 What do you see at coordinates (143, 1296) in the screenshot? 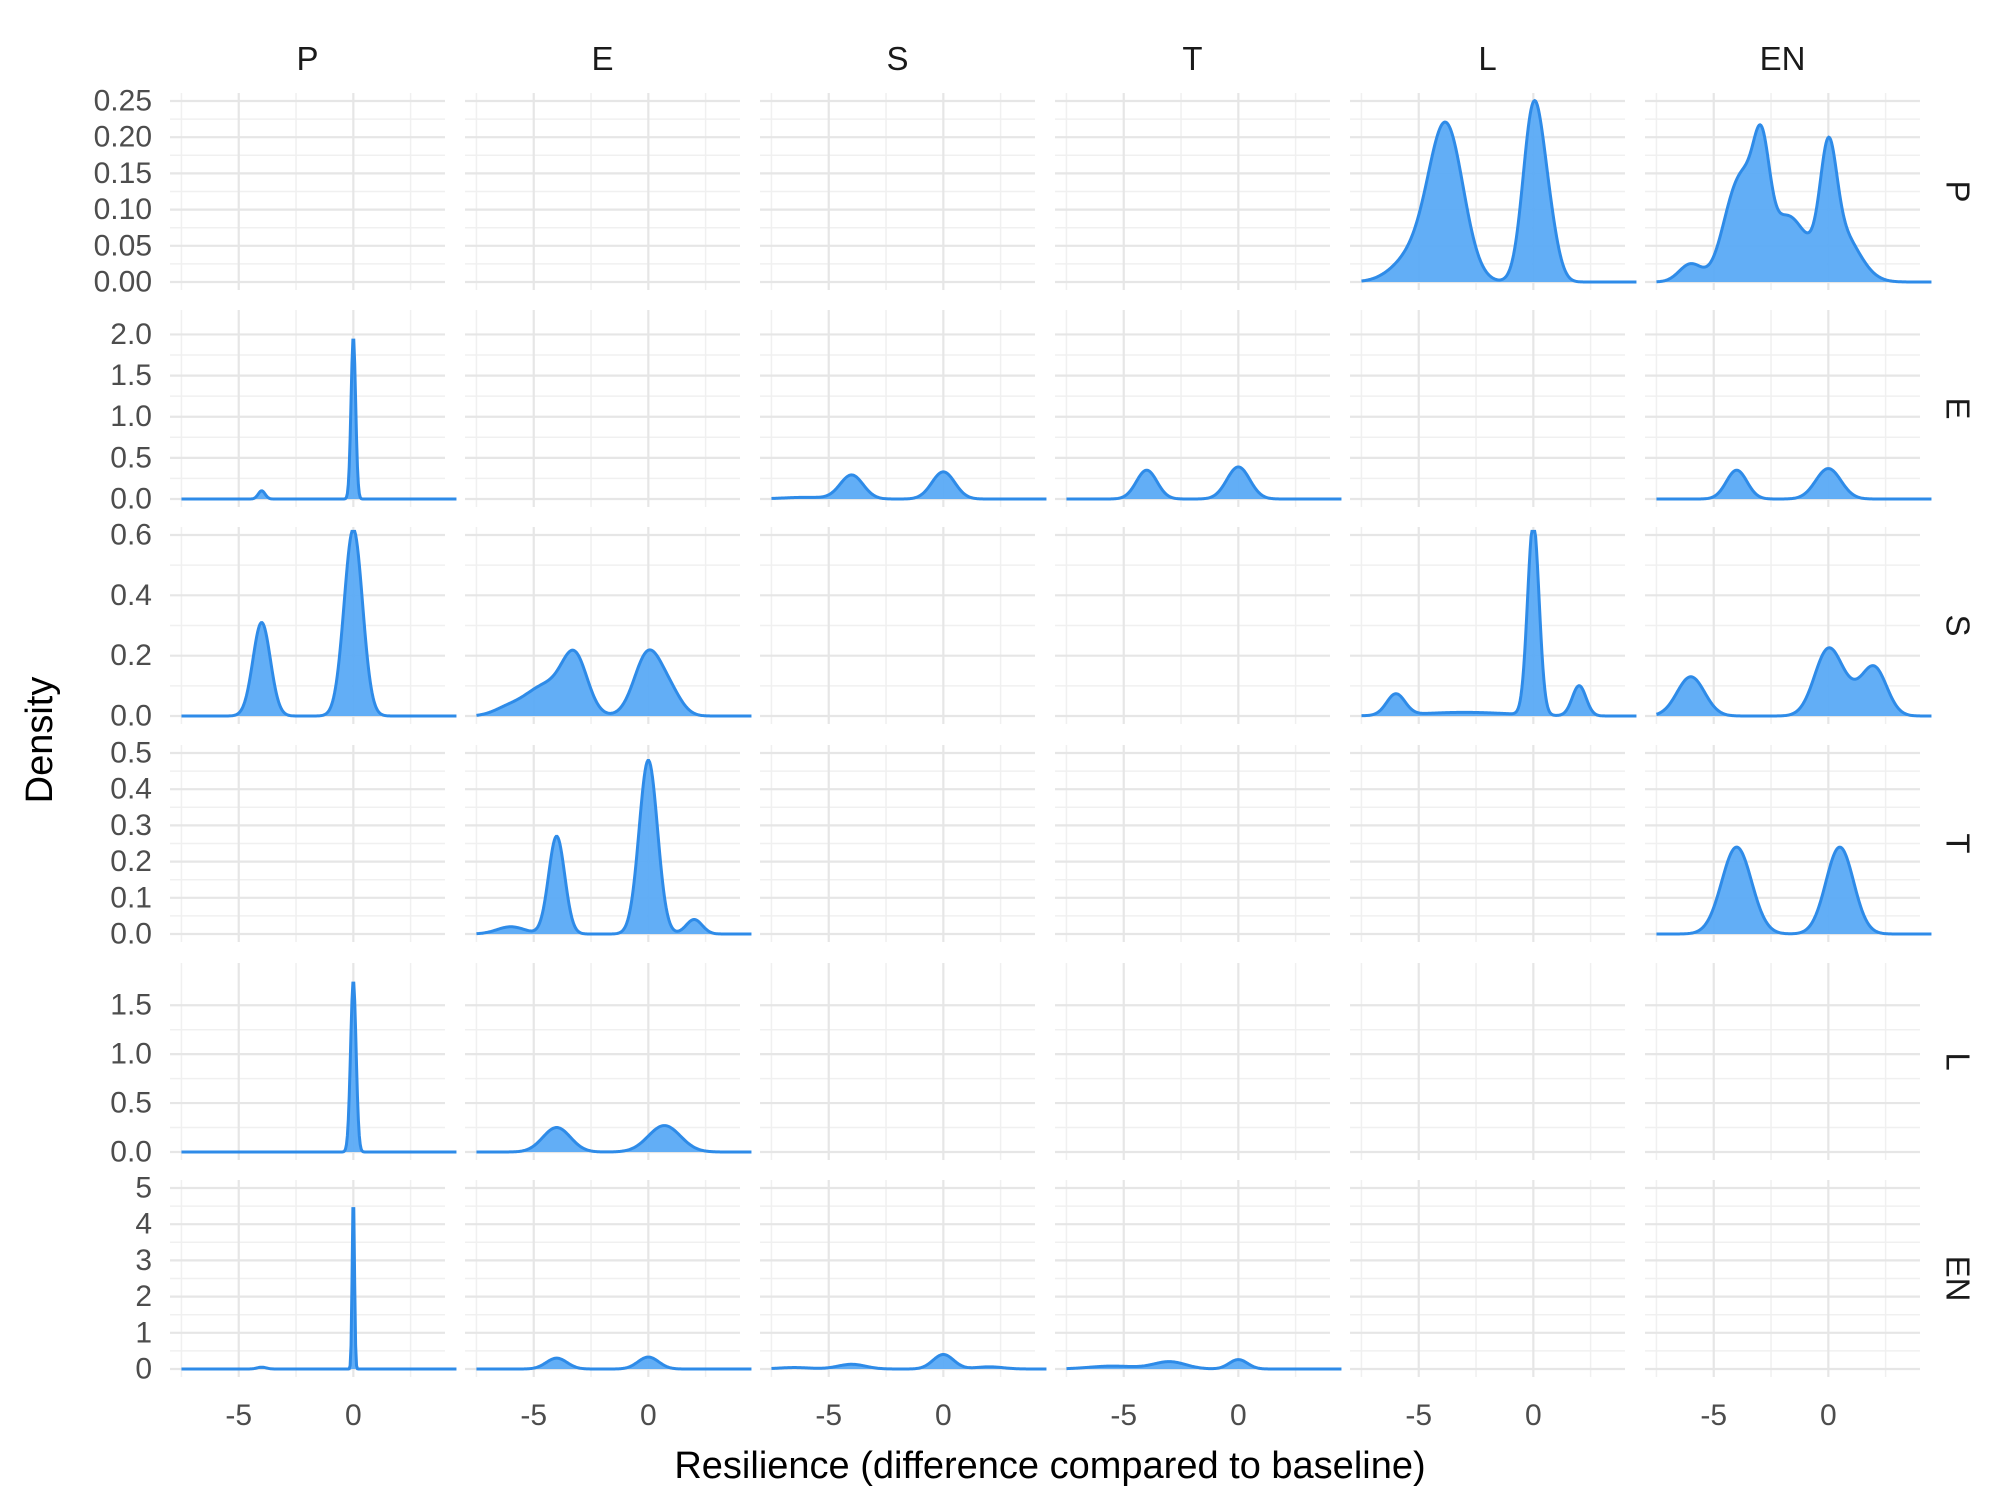
I see `y-tick-label: 2` at bounding box center [143, 1296].